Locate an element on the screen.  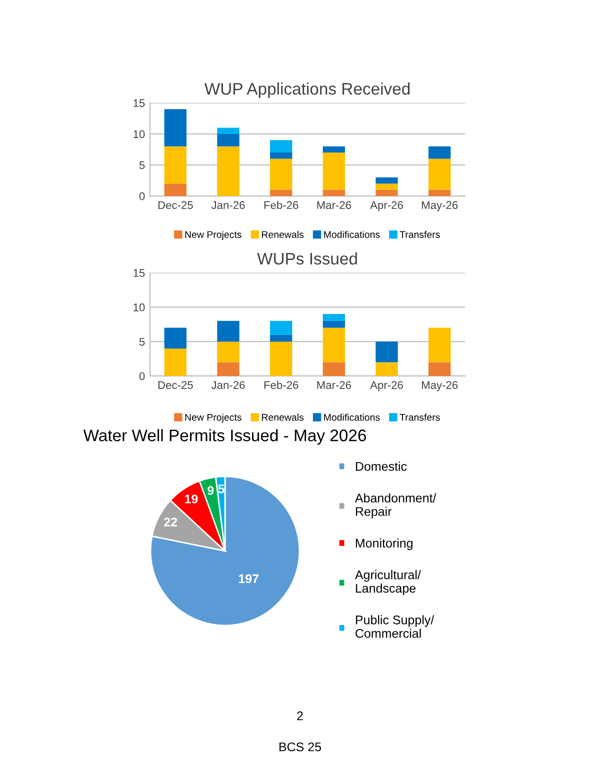
legend-label: Abandonment/ Repair is located at coordinates (395, 505).